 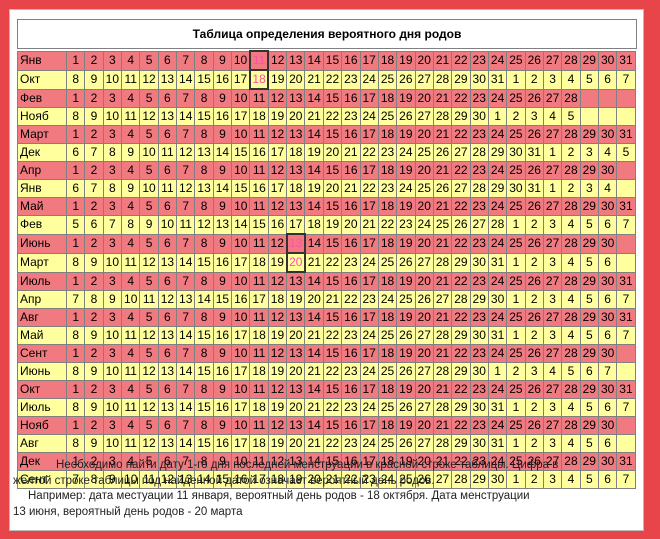 What do you see at coordinates (42, 389) in the screenshot?
I see `month-label: Окт` at bounding box center [42, 389].